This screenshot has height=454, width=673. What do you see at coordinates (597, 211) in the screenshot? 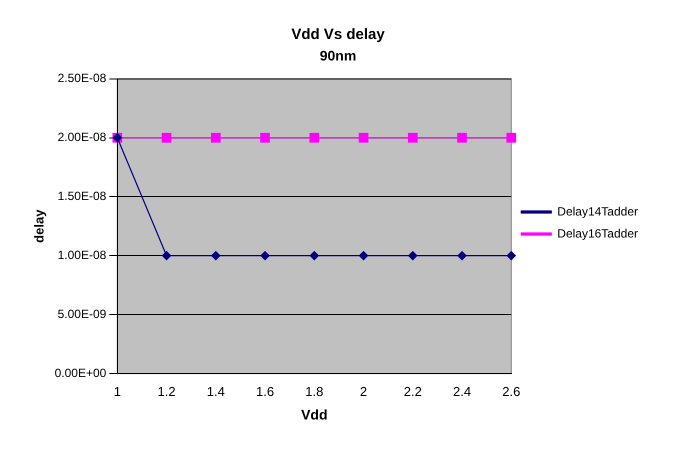
I see `legend-label: Delay14Tadder` at bounding box center [597, 211].